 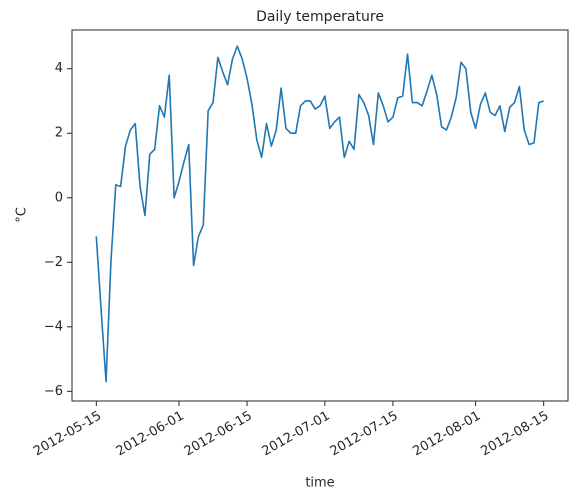 What do you see at coordinates (59, 197) in the screenshot?
I see `y-tick-label: 0` at bounding box center [59, 197].